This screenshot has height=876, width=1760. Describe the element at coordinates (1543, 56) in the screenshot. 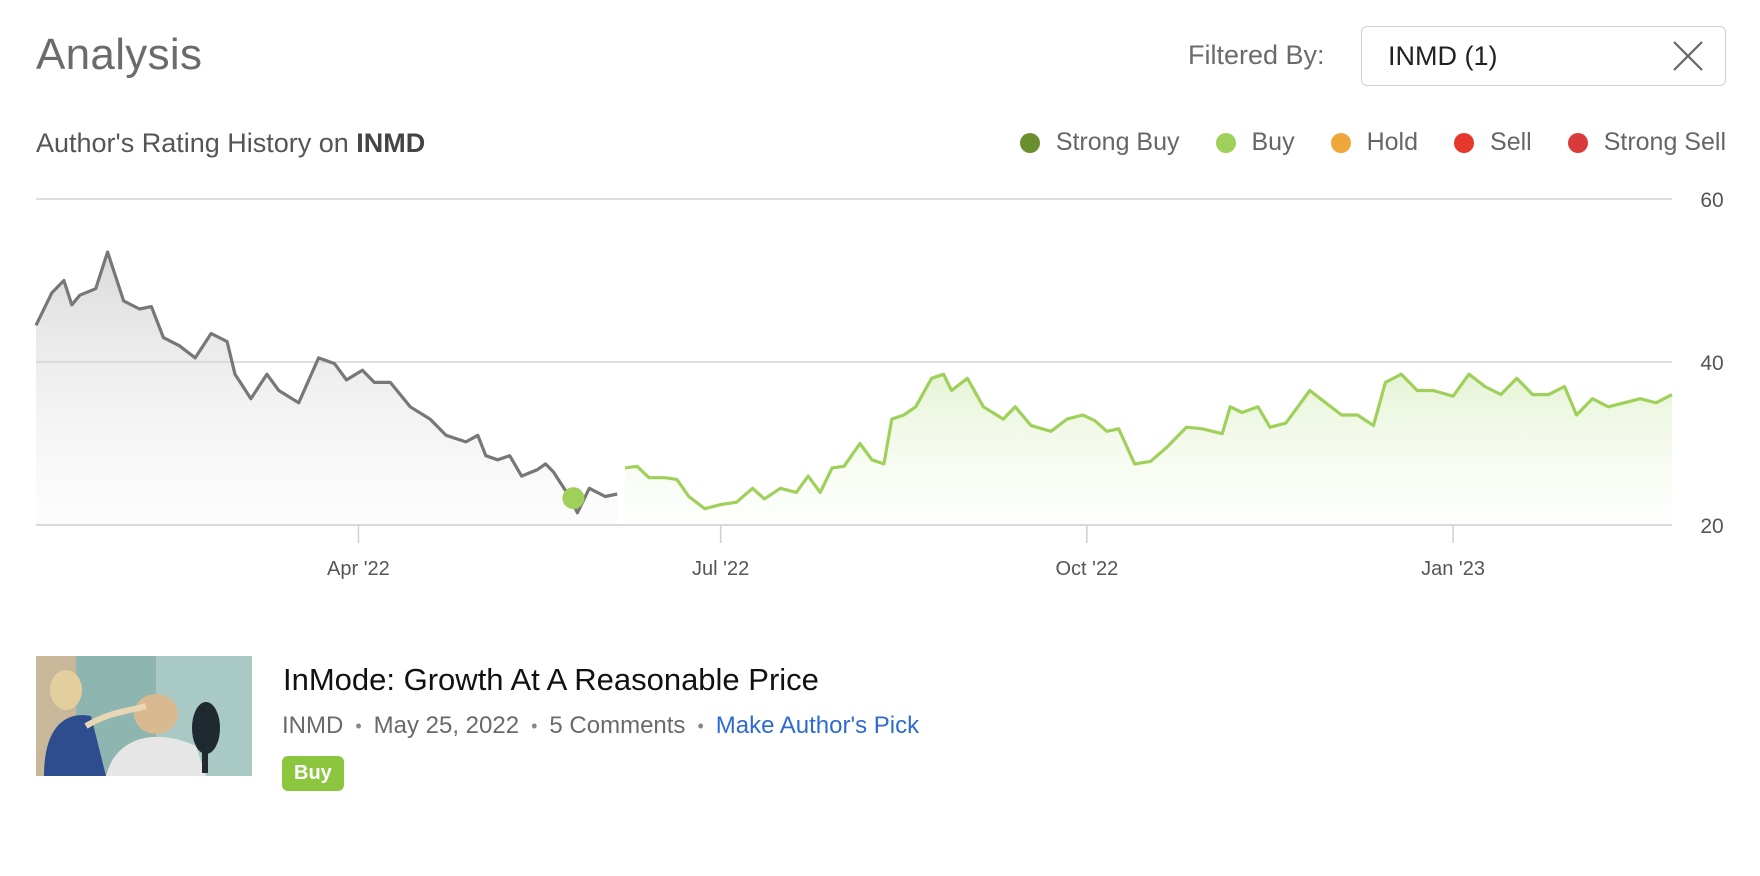

I see `ticker-filter: INMD (1)` at that location.